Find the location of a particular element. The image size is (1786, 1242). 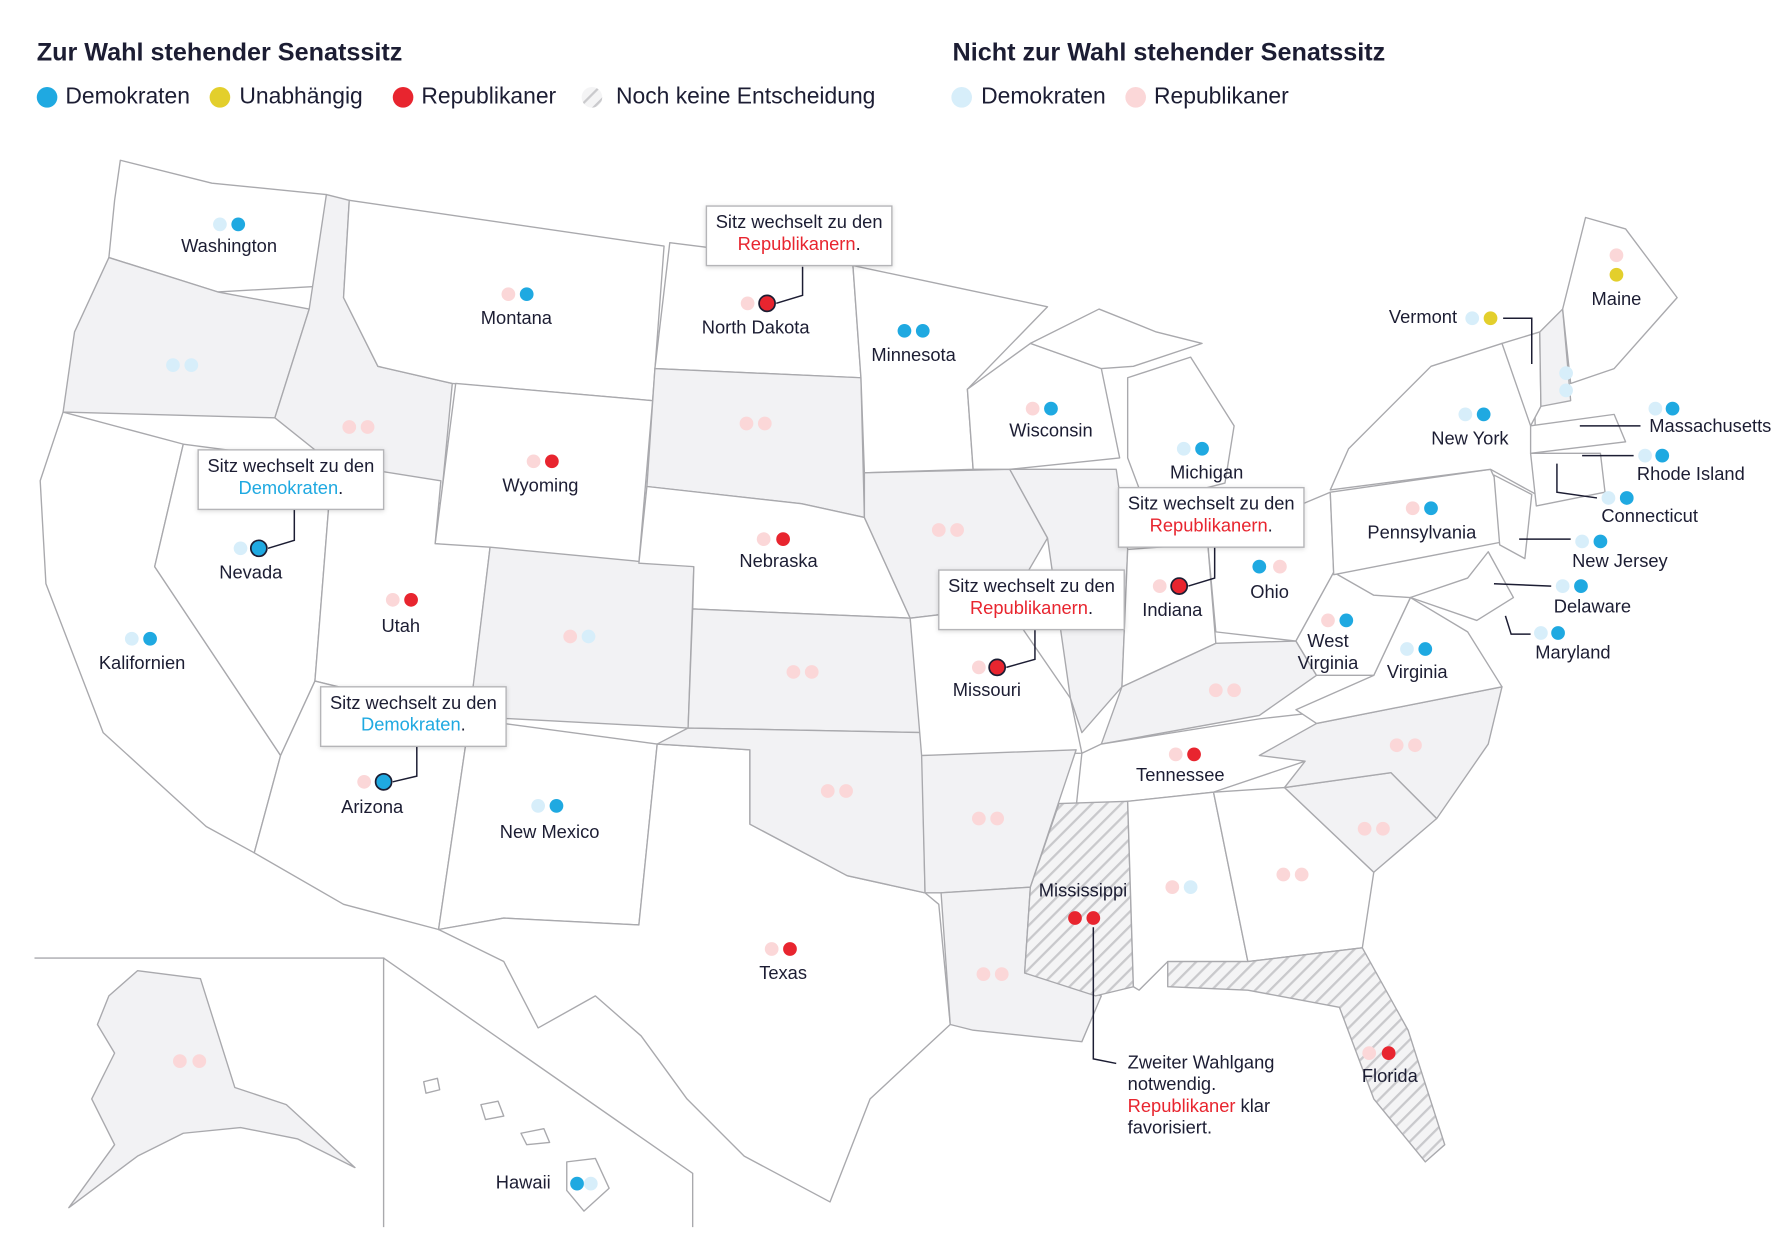

state-label: Utah is located at coordinates (400, 625).